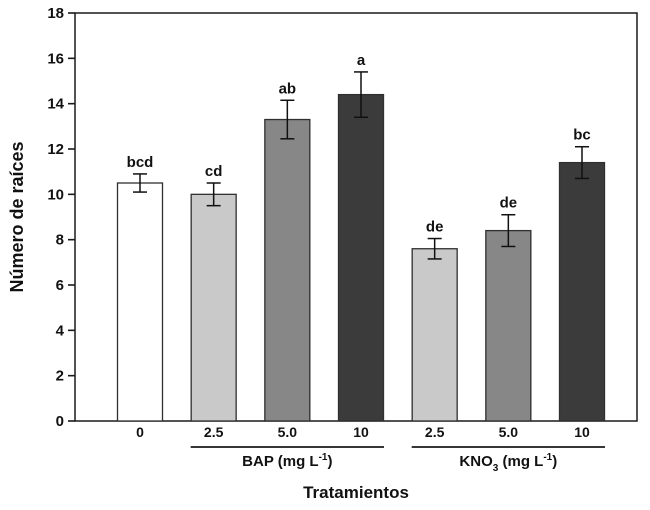  What do you see at coordinates (55, 104) in the screenshot?
I see `y-tick-label: 14` at bounding box center [55, 104].